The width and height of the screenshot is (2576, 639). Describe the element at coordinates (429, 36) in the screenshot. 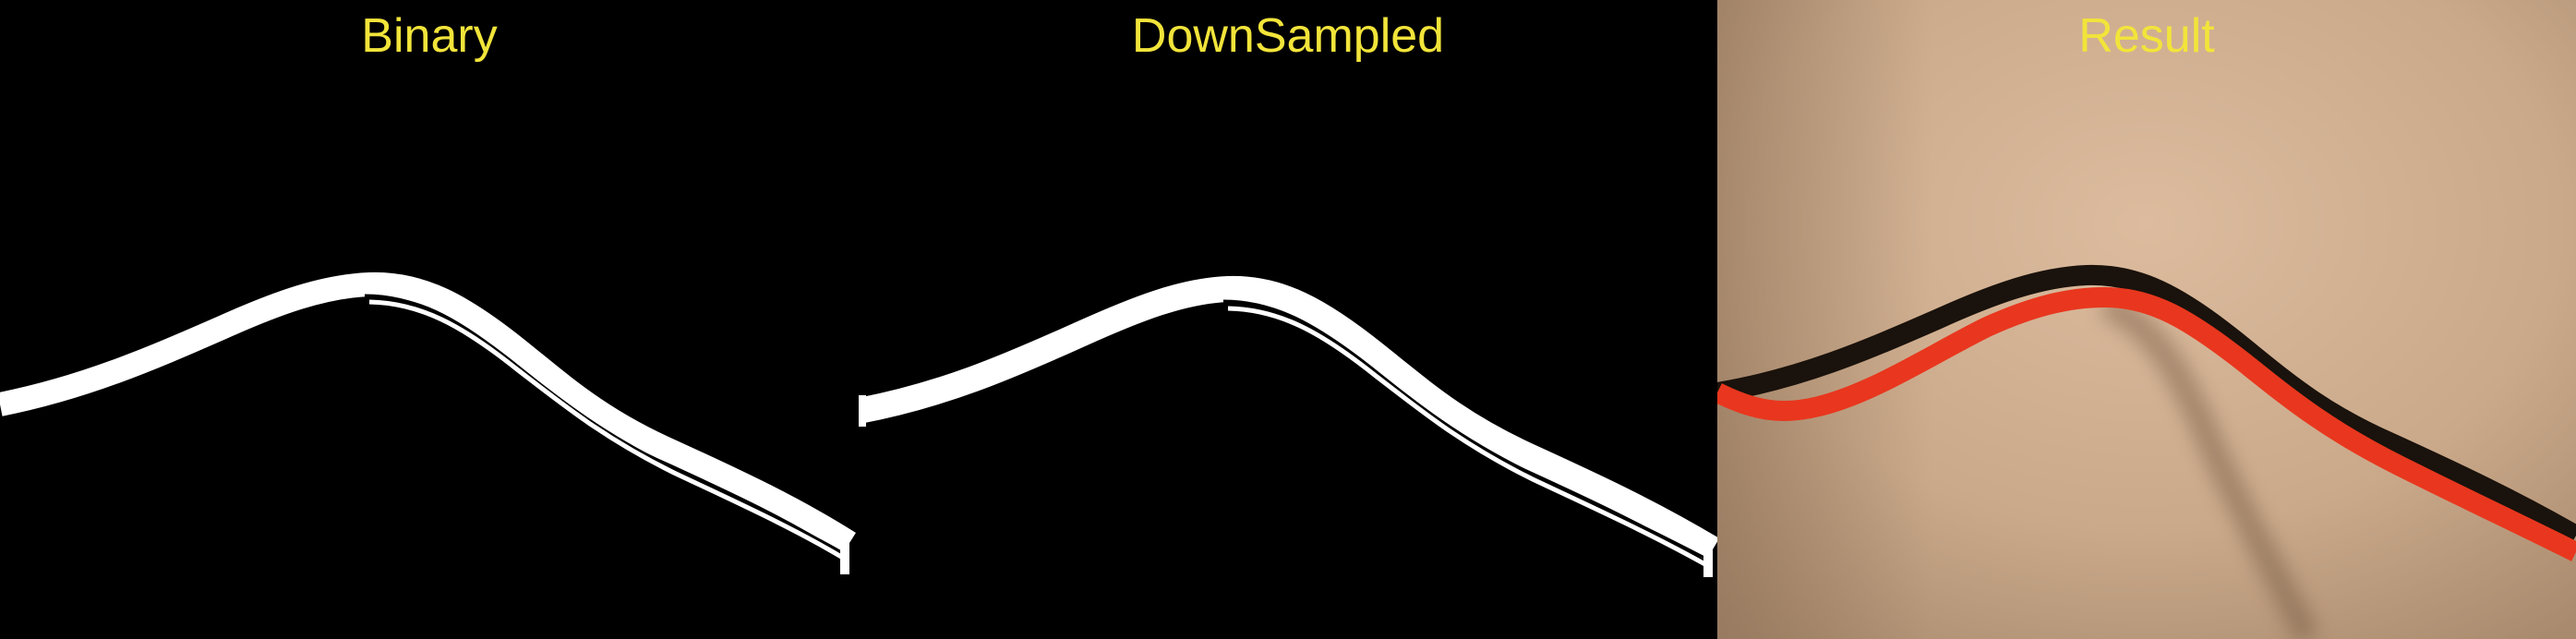

I see `binary-title: Binary` at that location.